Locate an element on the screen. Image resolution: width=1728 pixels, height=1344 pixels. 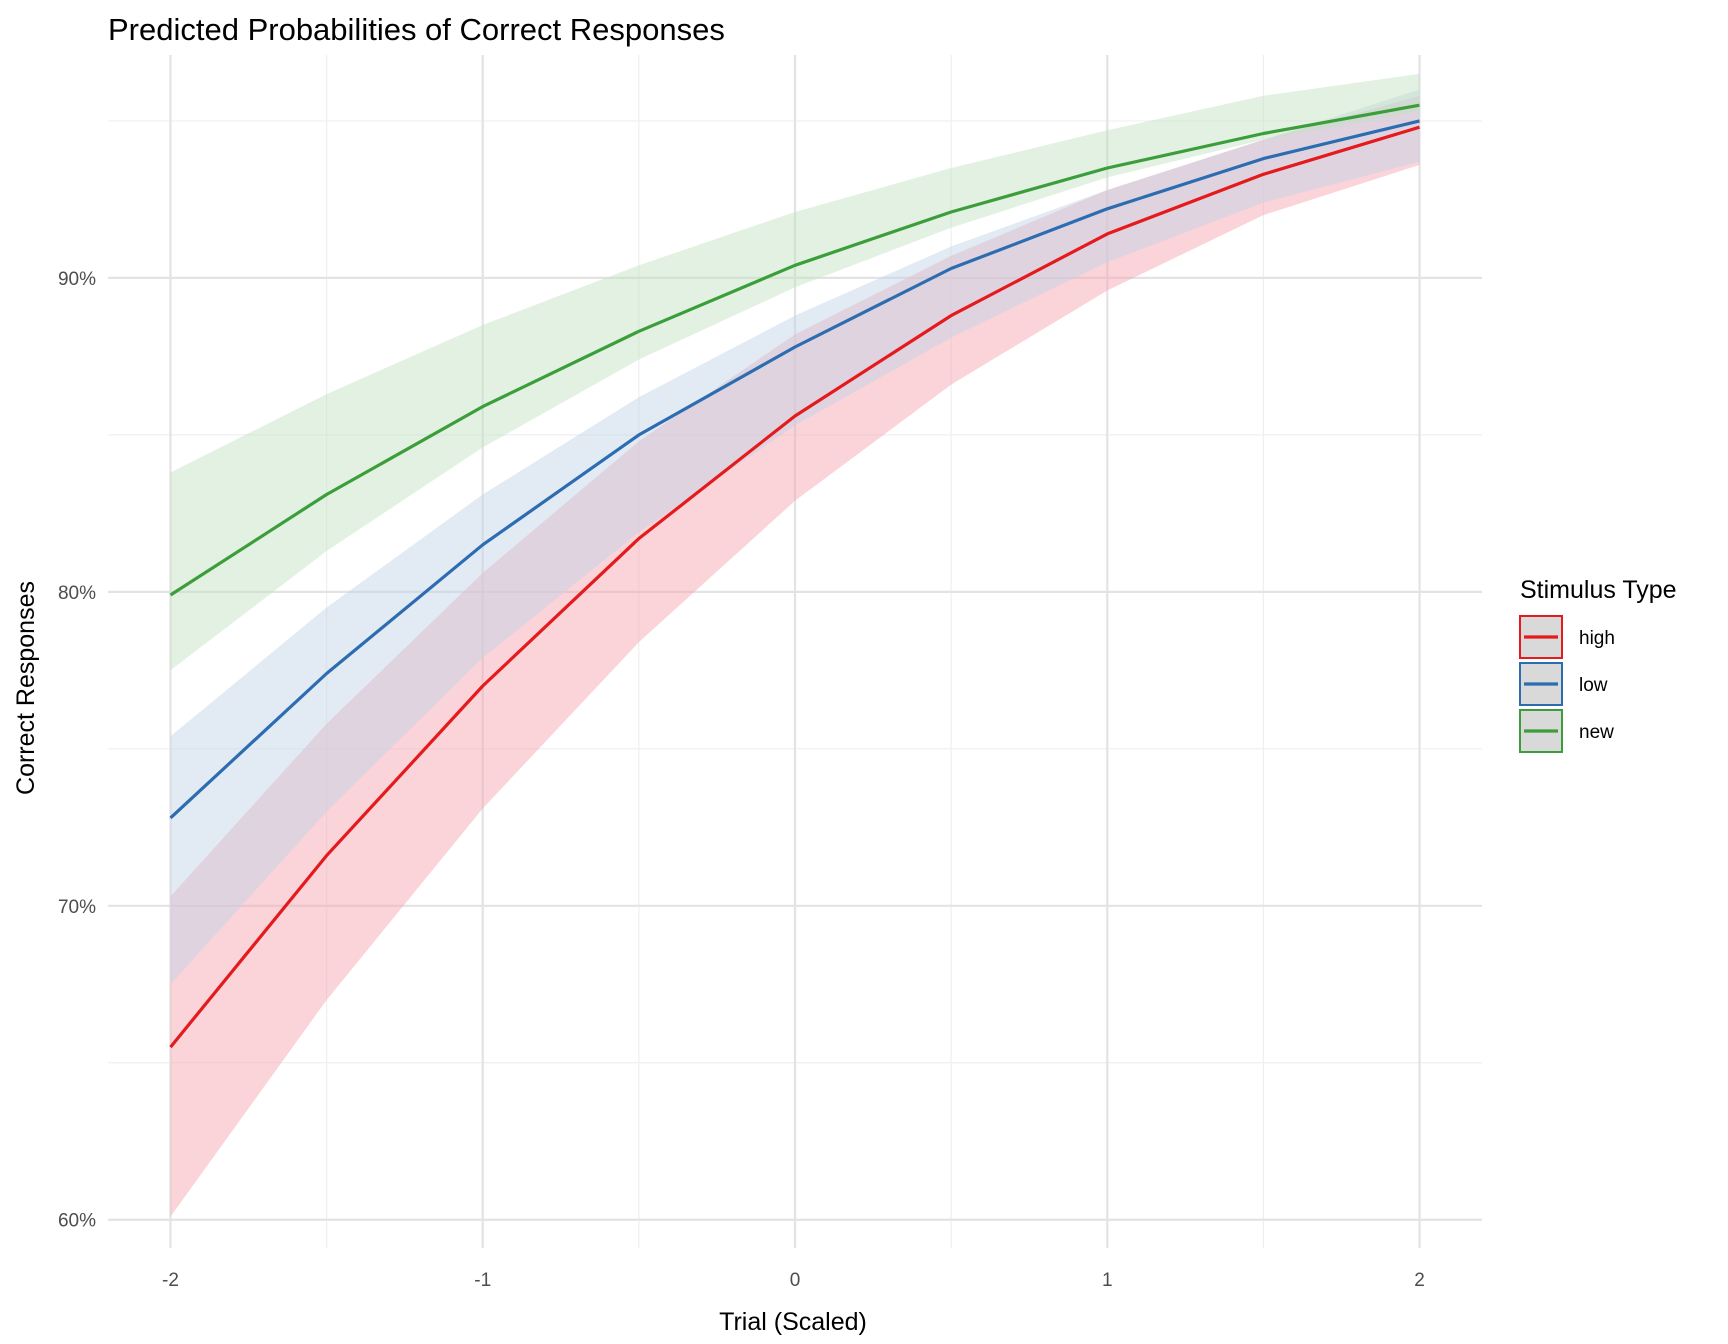
legend-item-low: low is located at coordinates (1563, 684).